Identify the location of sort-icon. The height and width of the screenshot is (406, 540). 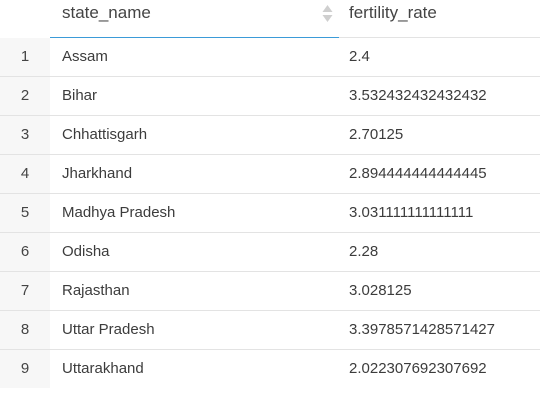
(327, 13).